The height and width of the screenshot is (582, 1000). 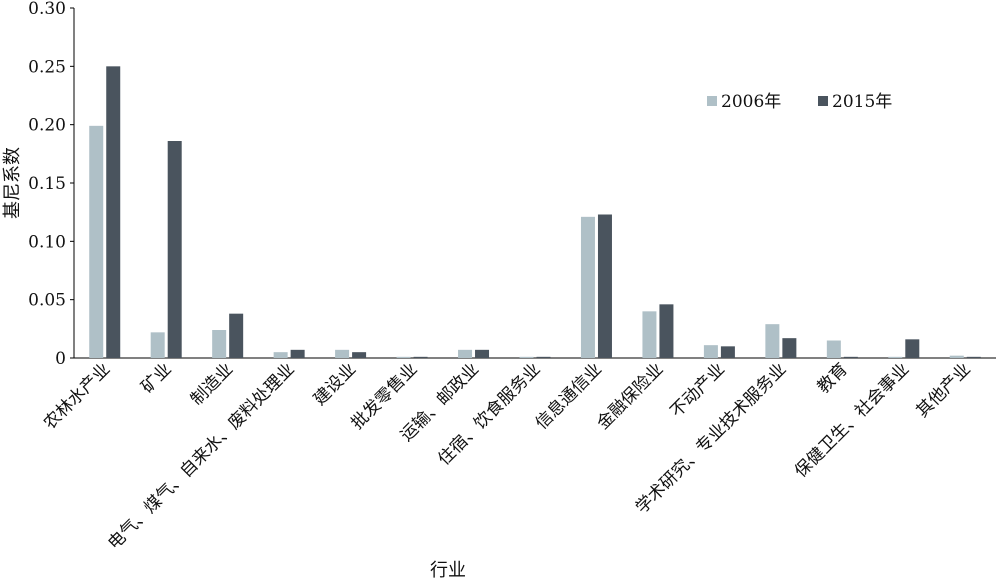 What do you see at coordinates (833, 378) in the screenshot?
I see `x-category-label: 教育` at bounding box center [833, 378].